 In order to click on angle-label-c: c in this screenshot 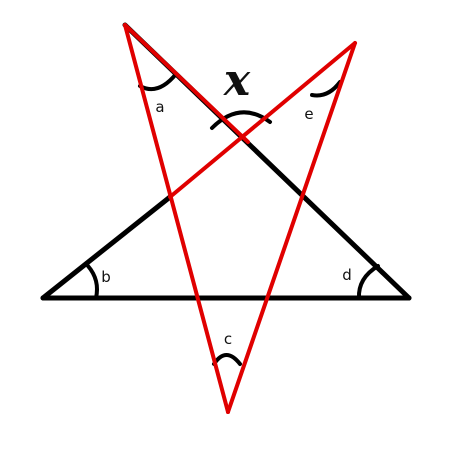, I will do `click(228, 339)`.